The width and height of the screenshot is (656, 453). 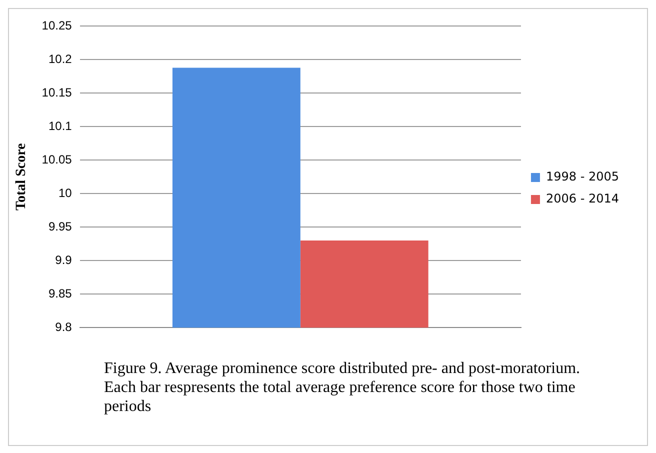 I want to click on y-tick-label: 10.2, so click(x=60, y=59).